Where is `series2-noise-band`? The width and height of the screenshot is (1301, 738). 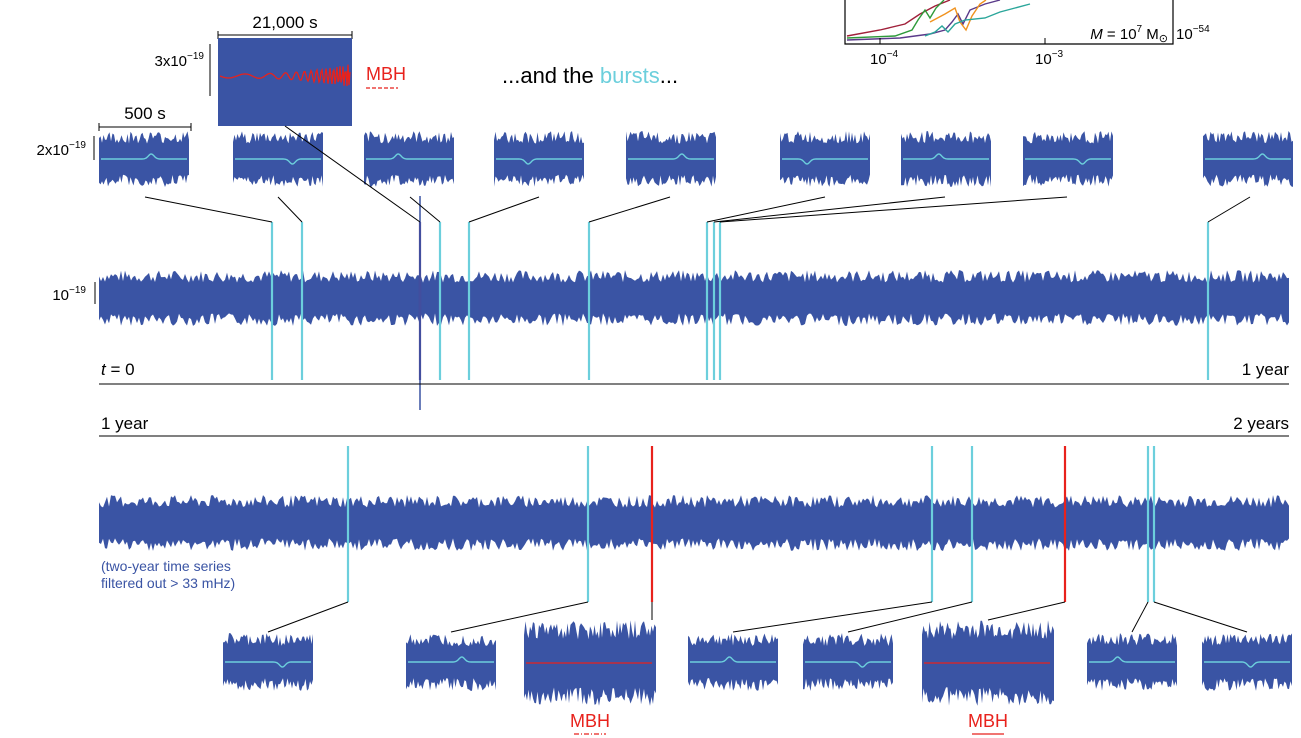 series2-noise-band is located at coordinates (694, 523).